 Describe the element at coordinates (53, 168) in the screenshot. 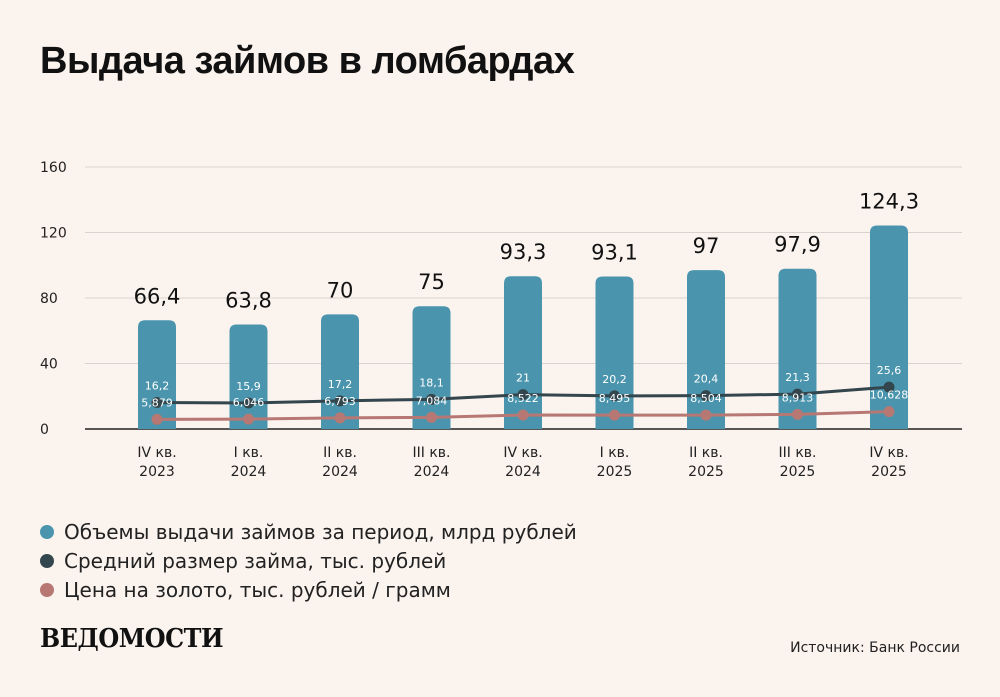

I see `y-tick-label: 160` at that location.